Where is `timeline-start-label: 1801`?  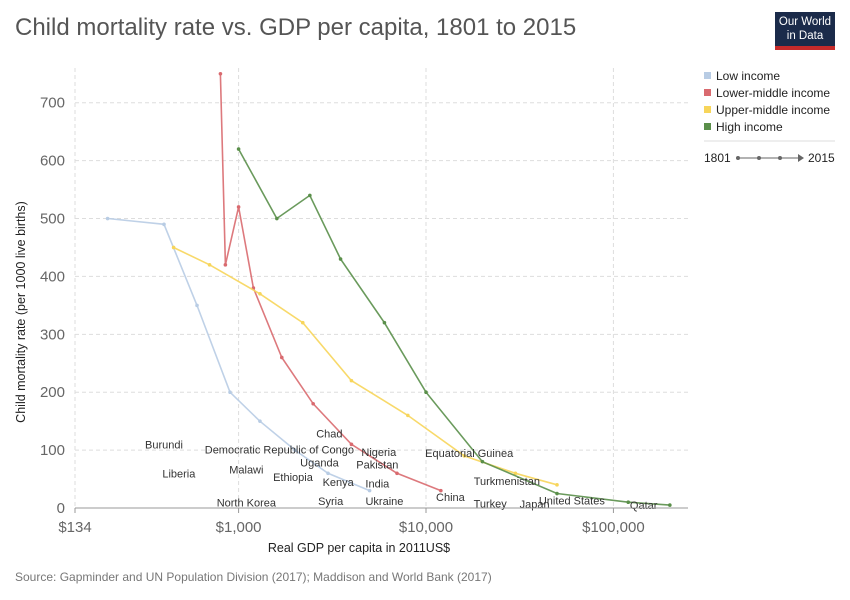
timeline-start-label: 1801 is located at coordinates (717, 158).